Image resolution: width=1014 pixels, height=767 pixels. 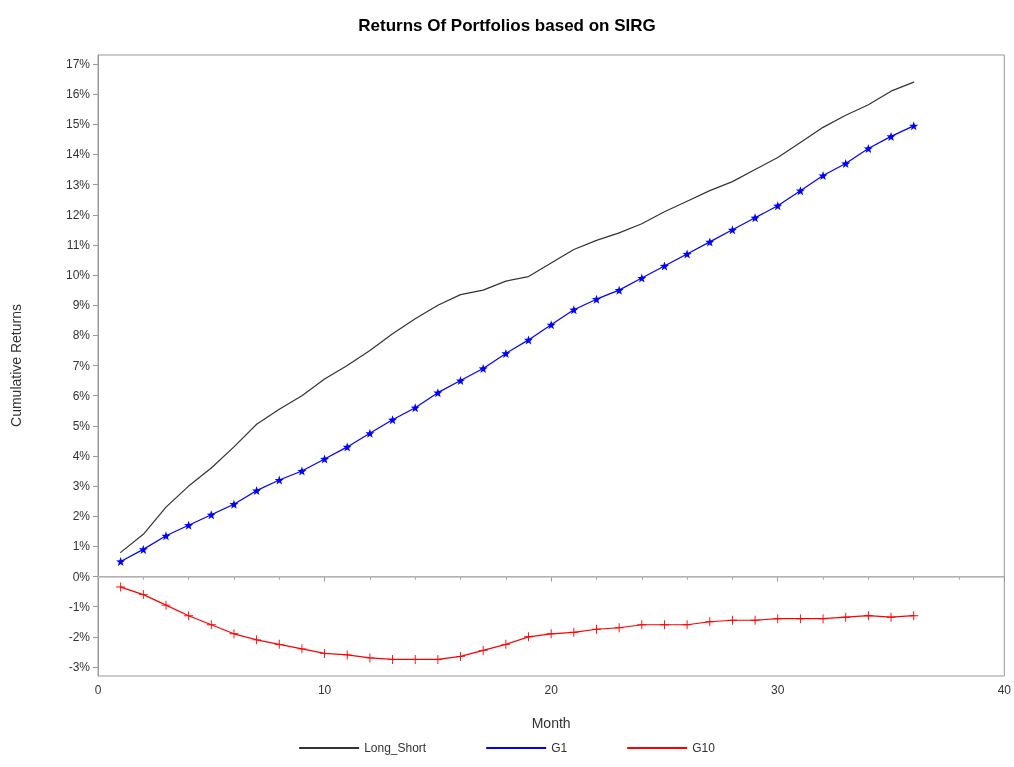 I want to click on legend-label: G1, so click(x=559, y=748).